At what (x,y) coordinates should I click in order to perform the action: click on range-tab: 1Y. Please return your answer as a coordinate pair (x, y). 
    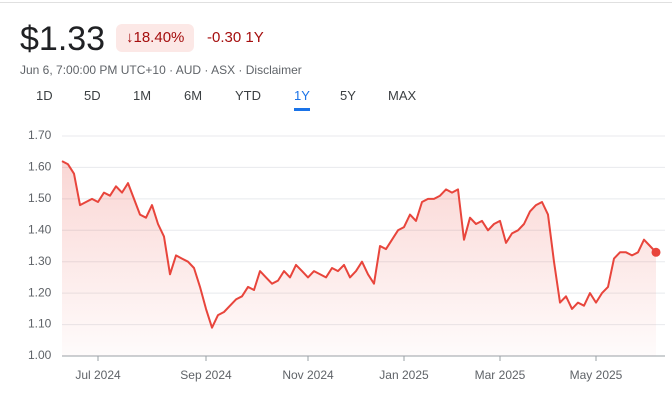
    Looking at the image, I should click on (302, 99).